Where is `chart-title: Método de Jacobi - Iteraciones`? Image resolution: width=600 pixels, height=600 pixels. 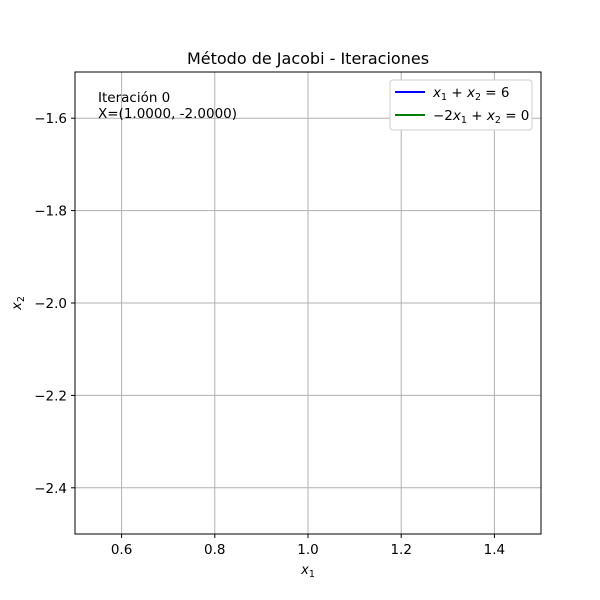
chart-title: Método de Jacobi - Iteraciones is located at coordinates (308, 58).